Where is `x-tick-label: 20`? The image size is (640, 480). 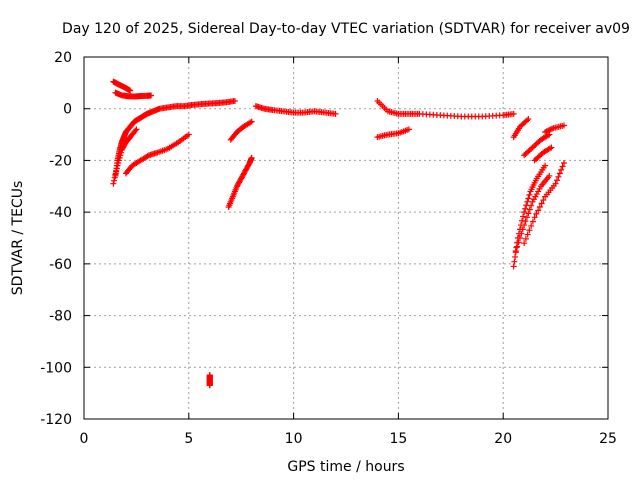
x-tick-label: 20 is located at coordinates (503, 439).